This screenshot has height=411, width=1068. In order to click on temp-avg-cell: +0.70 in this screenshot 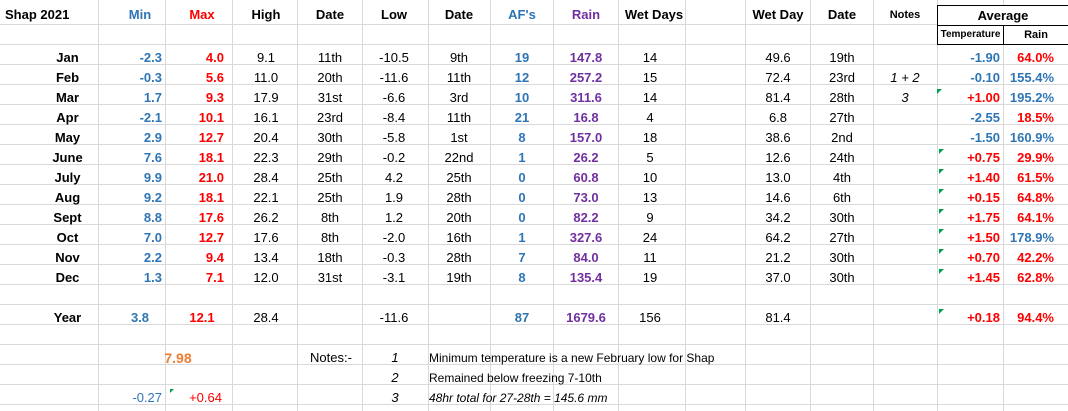, I will do `click(983, 257)`.